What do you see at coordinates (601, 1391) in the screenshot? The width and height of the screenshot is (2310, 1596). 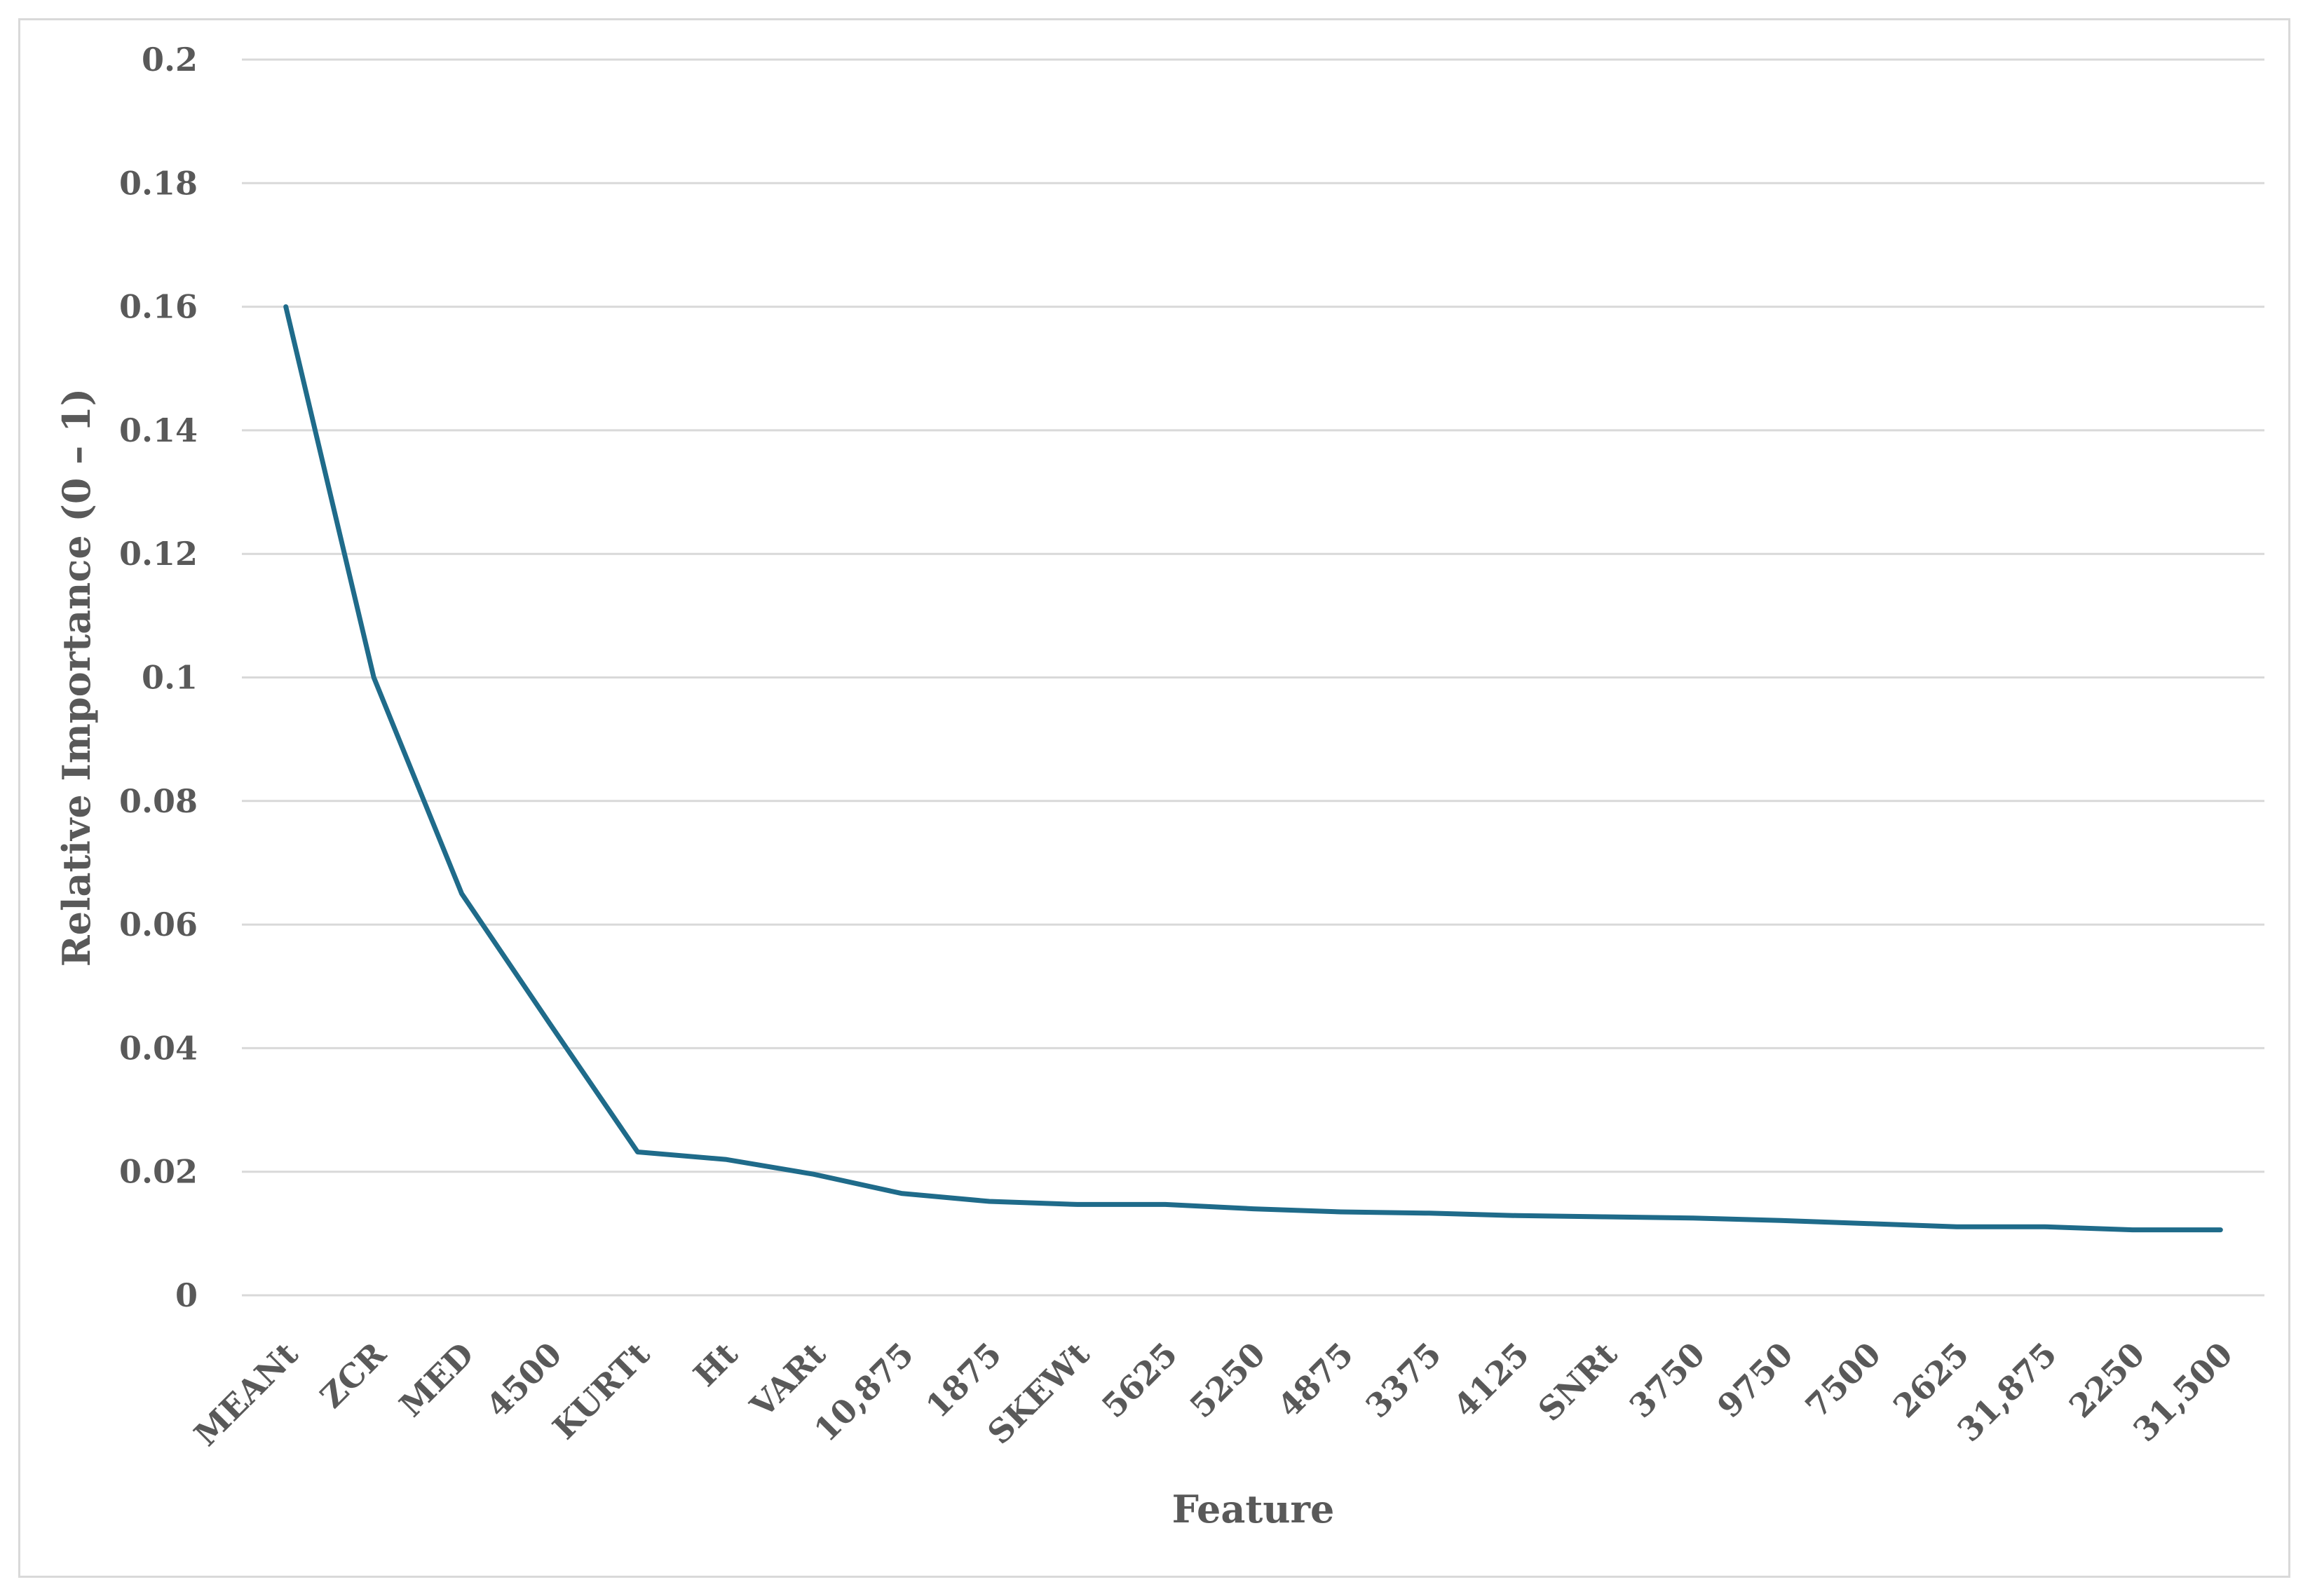 I see `x-tick-label: KURTt` at bounding box center [601, 1391].